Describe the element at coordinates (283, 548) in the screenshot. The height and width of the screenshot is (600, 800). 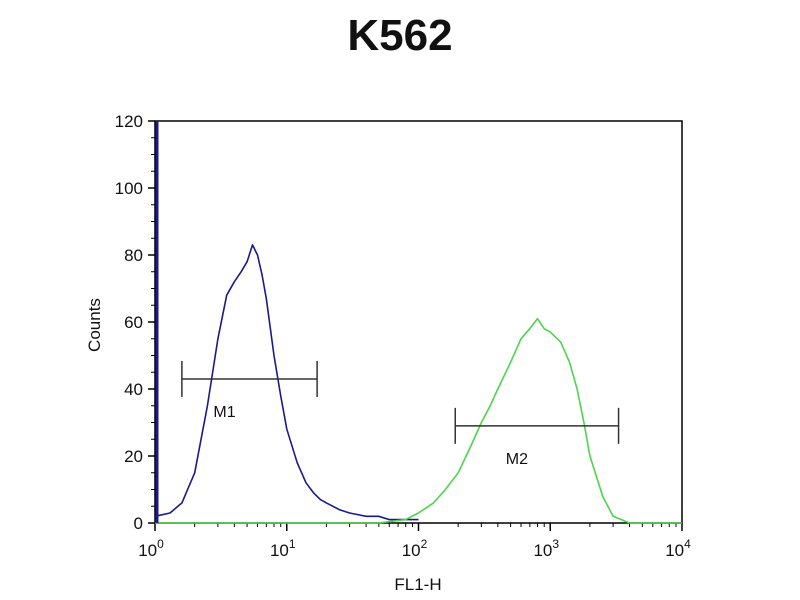
I see `x-tick-label: 10¹` at that location.